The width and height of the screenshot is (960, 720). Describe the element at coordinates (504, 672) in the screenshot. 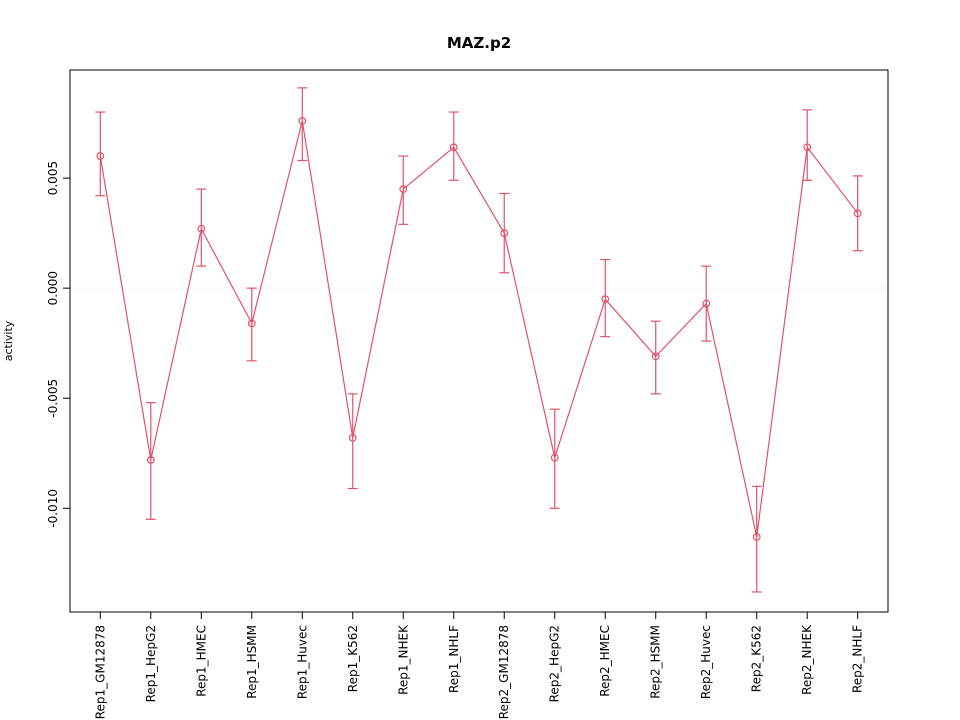

I see `x-tick-label: Rep2_GM12878` at that location.